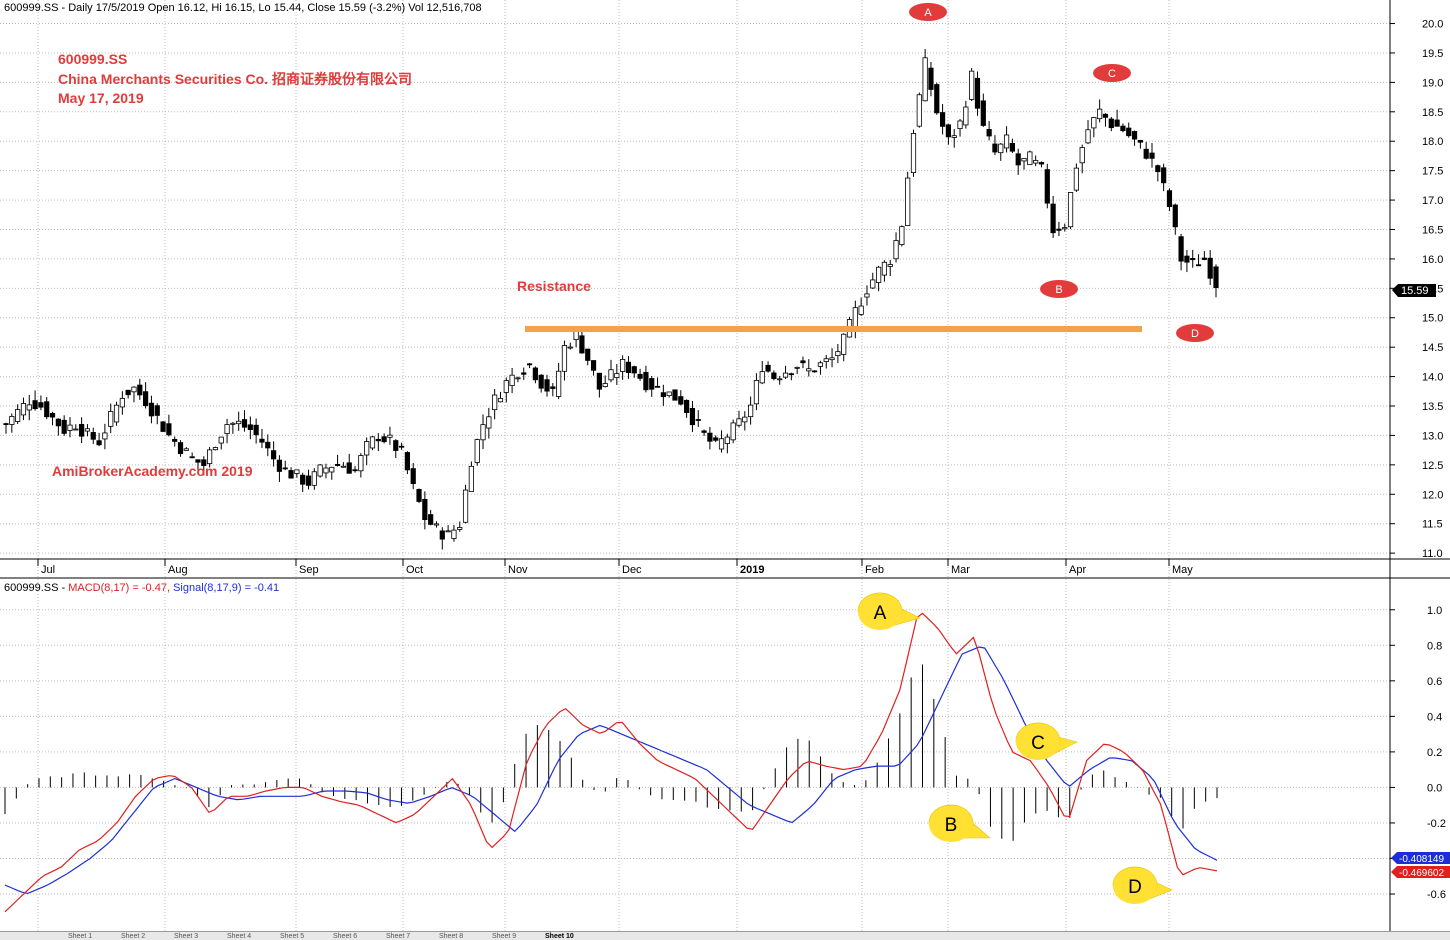 The height and width of the screenshot is (940, 1450). Describe the element at coordinates (292, 936) in the screenshot. I see `sheet-tab: Sheet 5` at that location.